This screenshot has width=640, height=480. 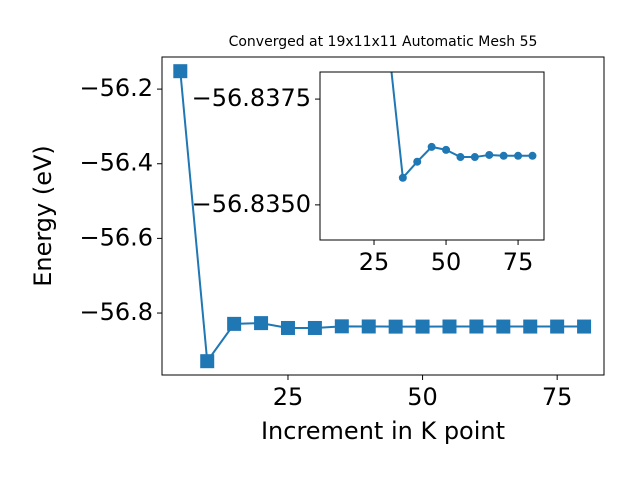 I want to click on chart-title: Converged at 19x11x11 Automatic Mesh 55, so click(x=383, y=42).